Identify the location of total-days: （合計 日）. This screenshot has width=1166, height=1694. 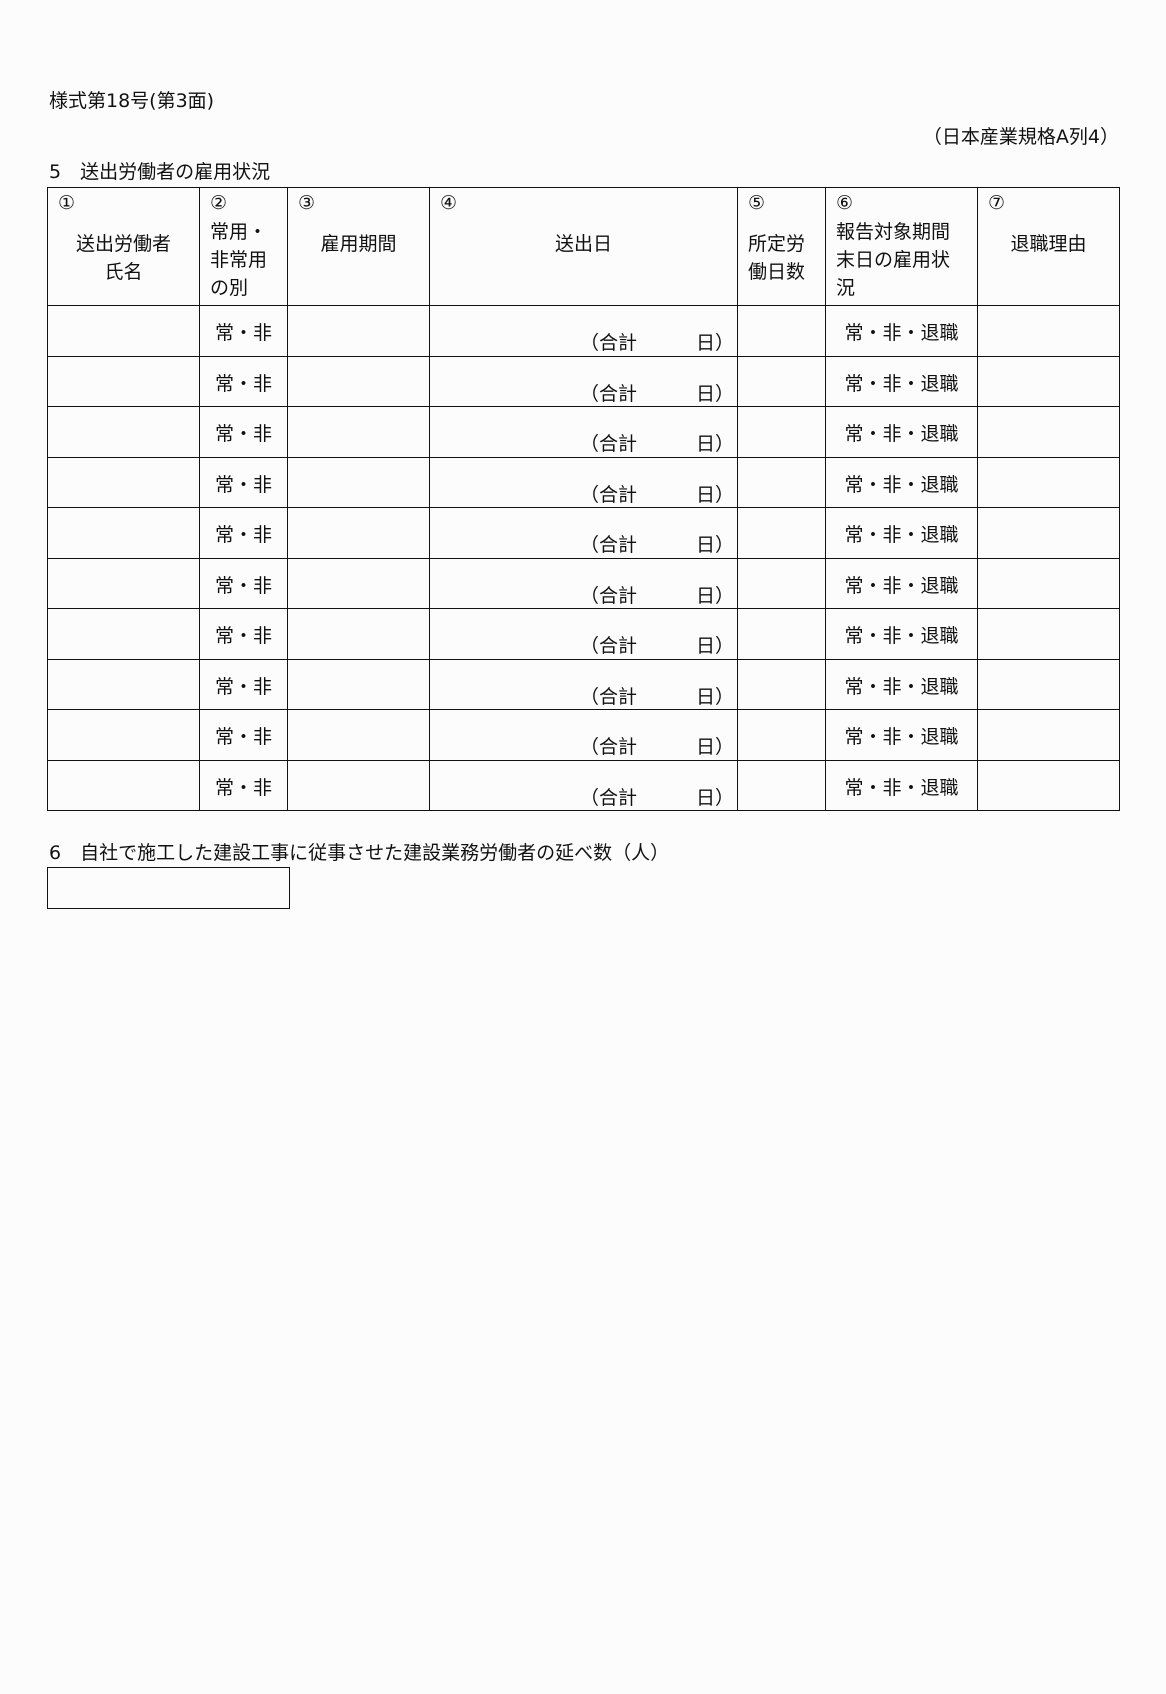
(657, 442).